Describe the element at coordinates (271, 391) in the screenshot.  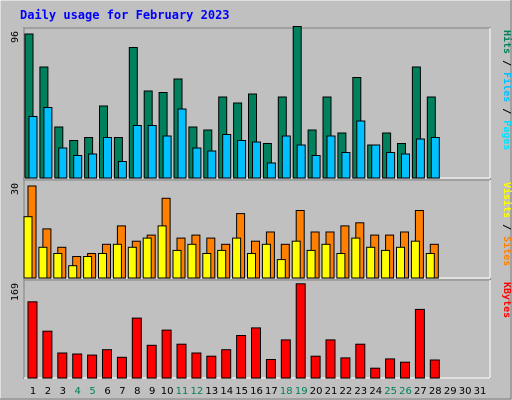
I see `day-label-17: 17` at that location.